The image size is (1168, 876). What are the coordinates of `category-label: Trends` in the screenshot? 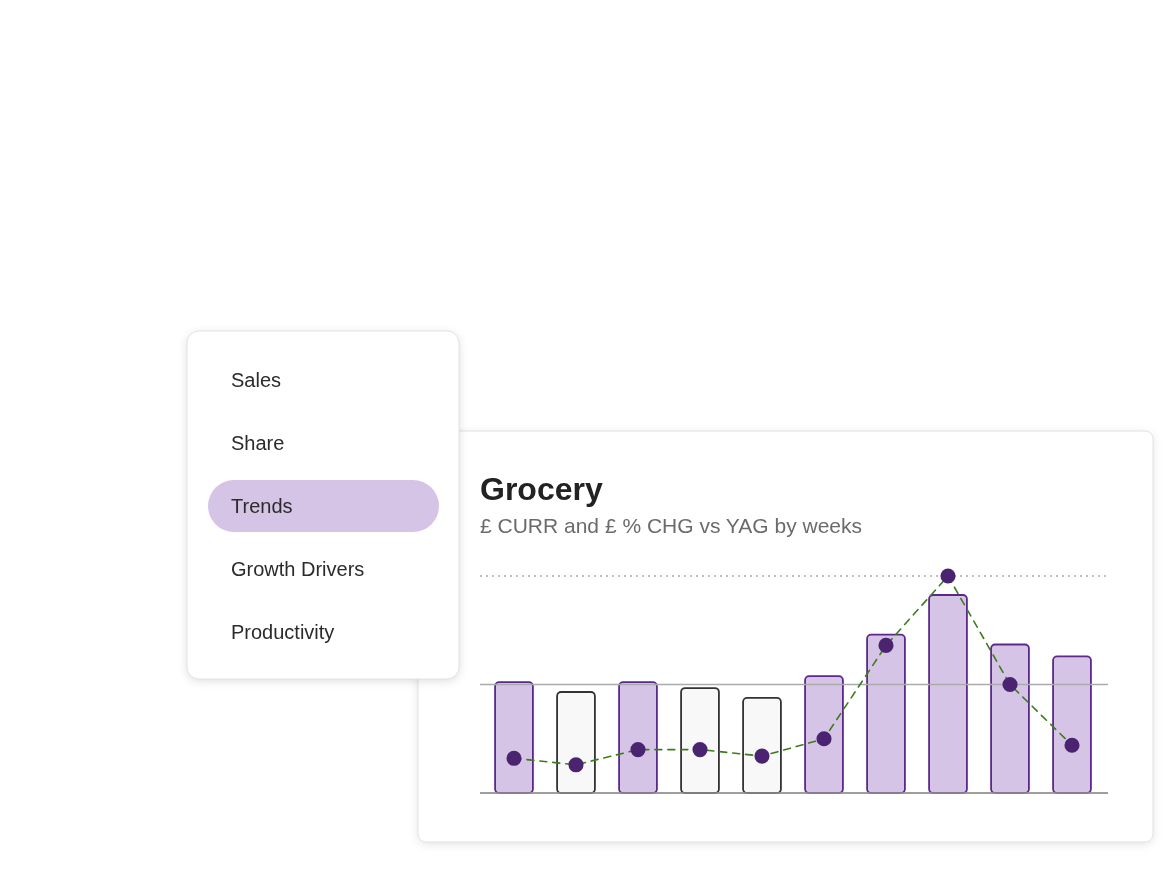 It's located at (262, 506).